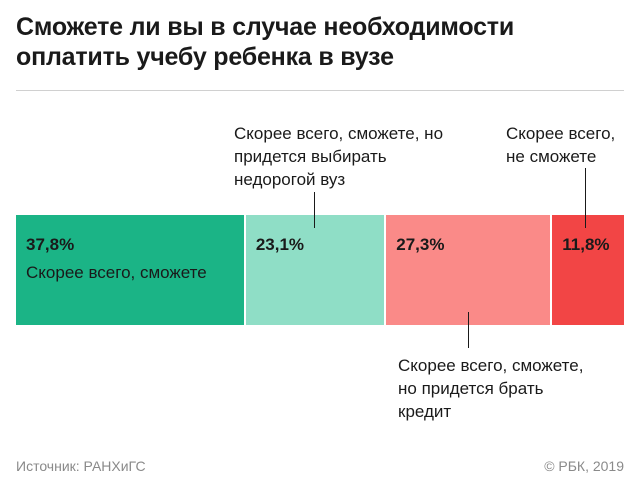  Describe the element at coordinates (314, 210) in the screenshot. I see `callout-line-cheap-university` at that location.